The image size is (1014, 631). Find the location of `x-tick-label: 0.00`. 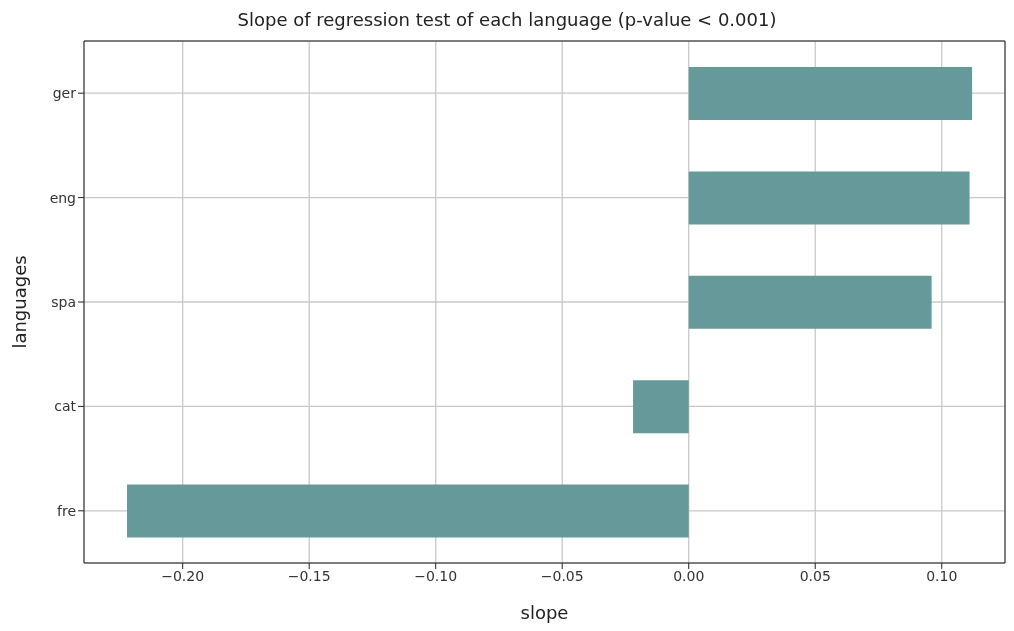

x-tick-label: 0.00 is located at coordinates (689, 575).